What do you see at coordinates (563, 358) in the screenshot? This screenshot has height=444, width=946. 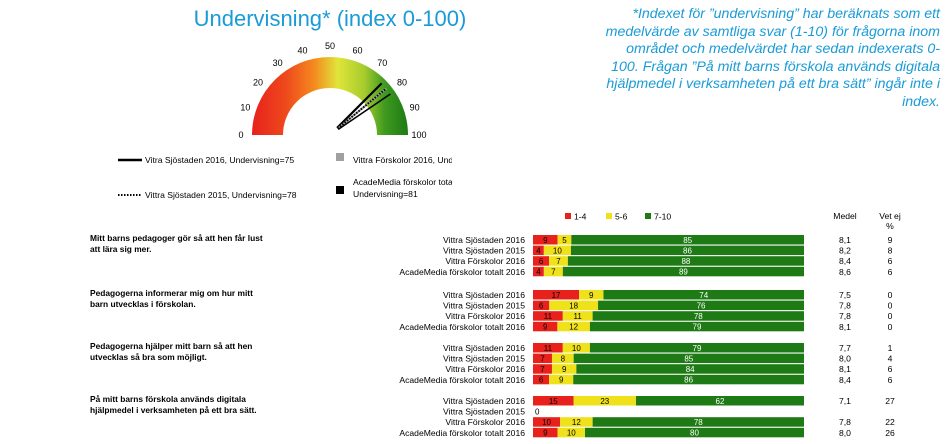 I see `bar-segment-label: 8` at bounding box center [563, 358].